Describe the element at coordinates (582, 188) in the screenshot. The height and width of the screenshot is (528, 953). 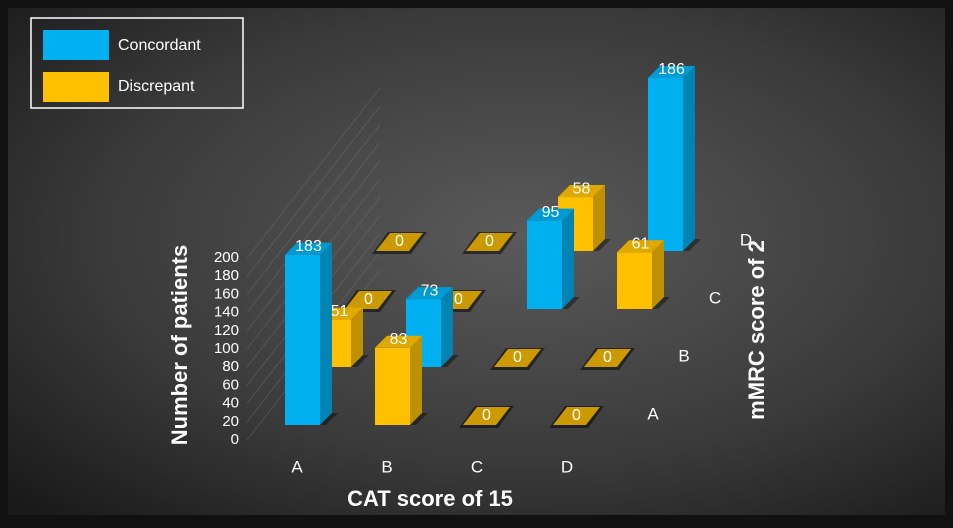
I see `value-label: 58` at that location.